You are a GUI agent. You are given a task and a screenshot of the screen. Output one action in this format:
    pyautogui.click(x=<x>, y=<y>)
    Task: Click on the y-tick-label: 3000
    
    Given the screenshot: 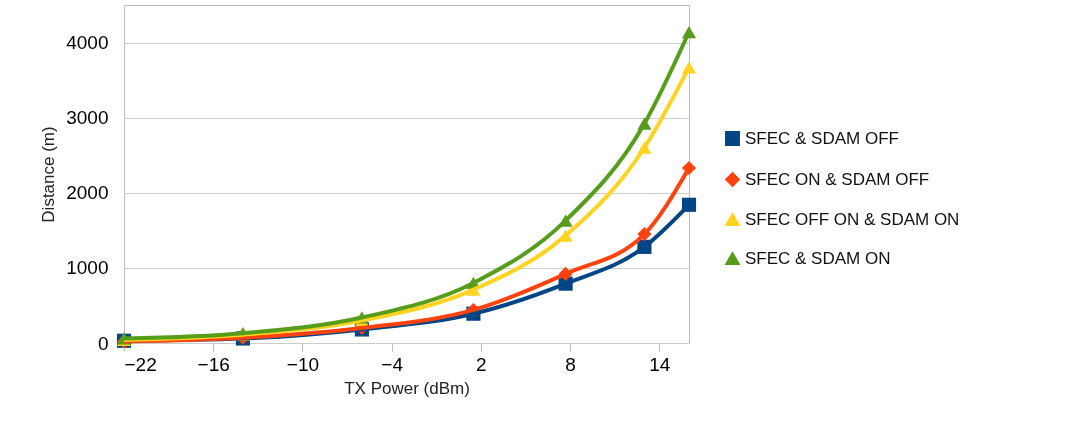 What is the action you would take?
    pyautogui.click(x=87, y=118)
    